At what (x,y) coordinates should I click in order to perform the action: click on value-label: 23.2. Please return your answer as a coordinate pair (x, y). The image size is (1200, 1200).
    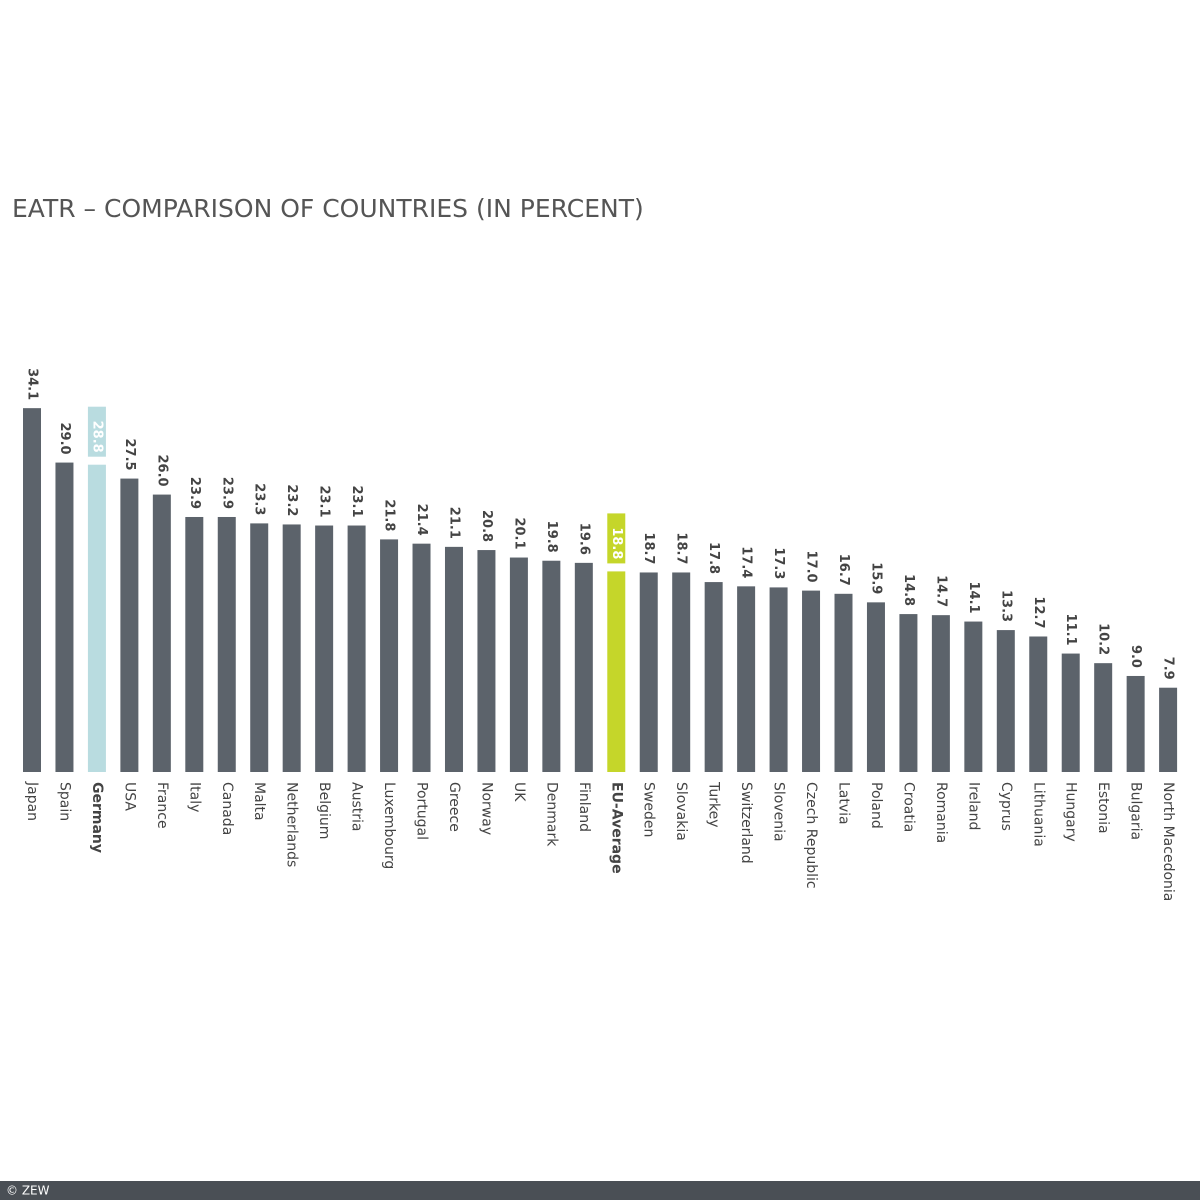
    Looking at the image, I should click on (291, 500).